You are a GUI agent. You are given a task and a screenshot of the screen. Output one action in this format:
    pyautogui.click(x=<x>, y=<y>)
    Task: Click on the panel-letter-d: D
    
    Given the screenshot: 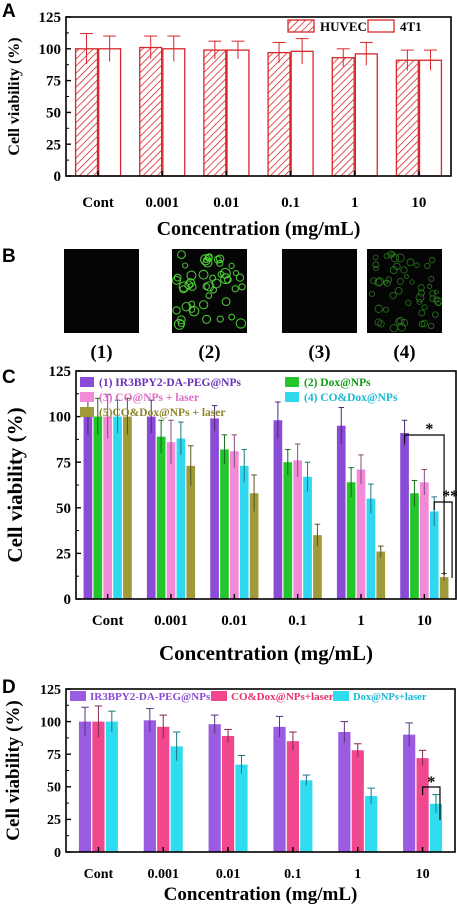 What is the action you would take?
    pyautogui.click(x=9, y=687)
    